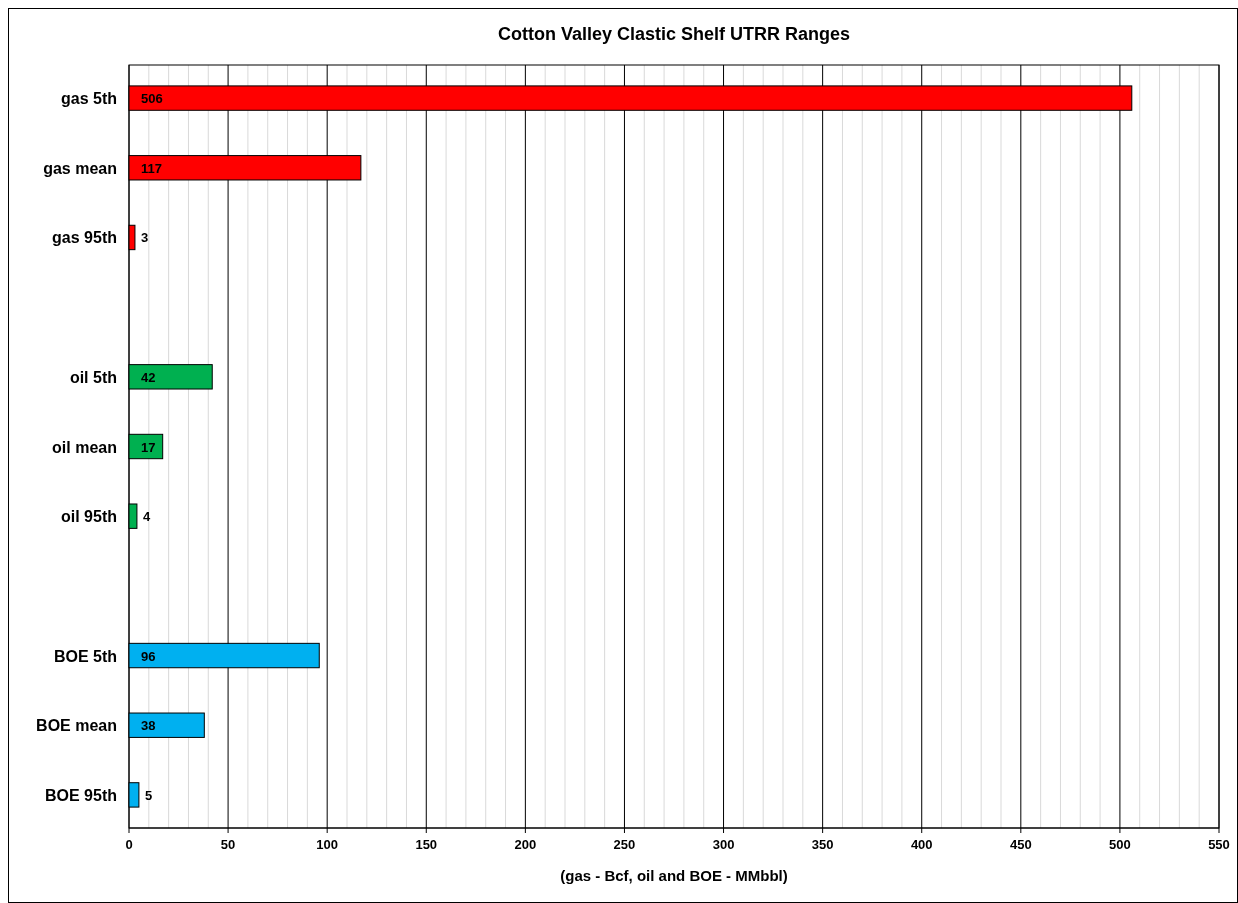 The height and width of the screenshot is (903, 1238). What do you see at coordinates (921, 844) in the screenshot?
I see `x-tick-label: 400` at bounding box center [921, 844].